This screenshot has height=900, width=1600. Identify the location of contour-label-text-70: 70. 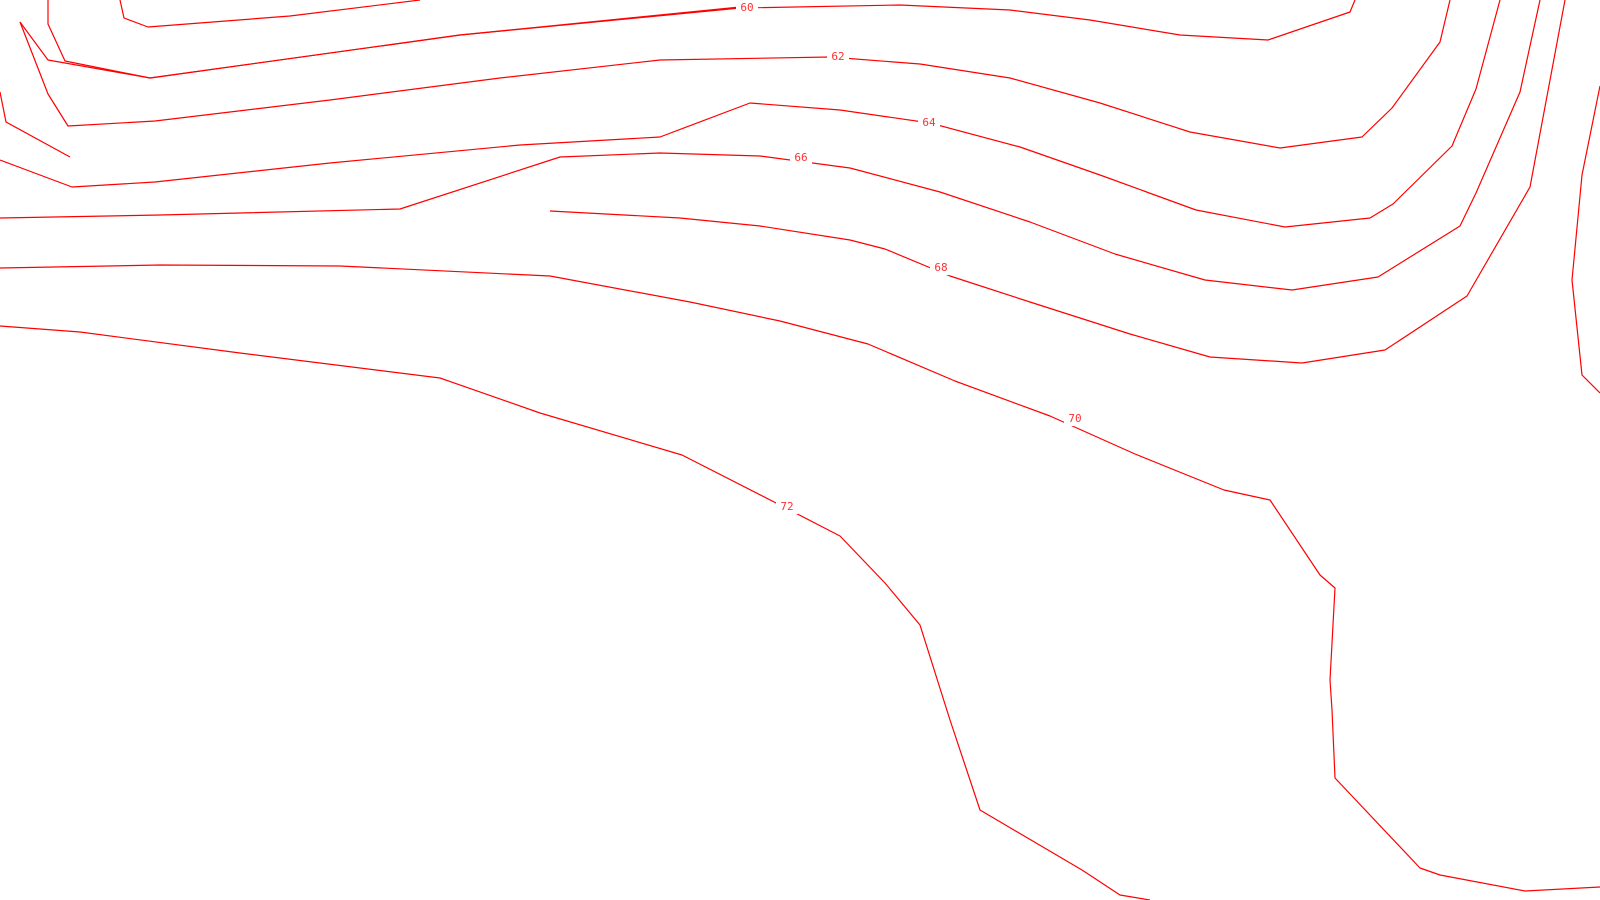
(1074, 418).